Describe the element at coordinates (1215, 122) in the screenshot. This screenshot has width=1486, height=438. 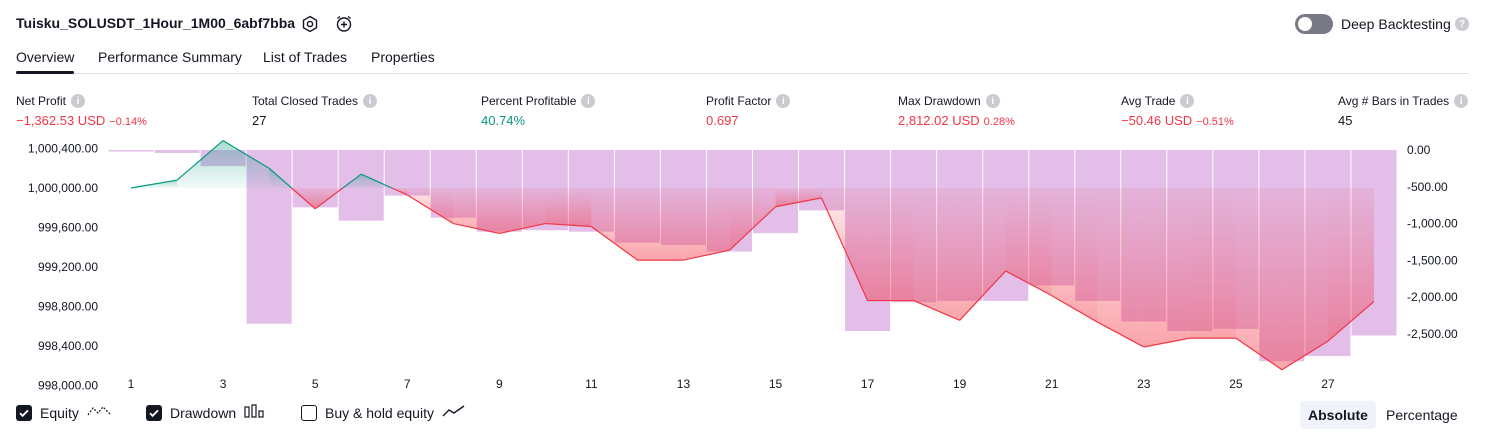
I see `stat-pct-text: −0.51%` at that location.